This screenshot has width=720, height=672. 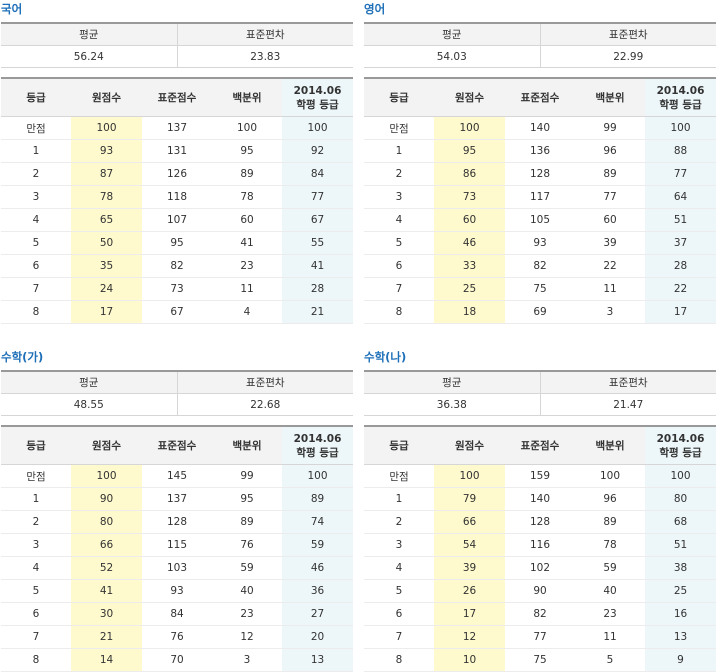 What do you see at coordinates (469, 660) in the screenshot?
I see `cell-raw: 10` at bounding box center [469, 660].